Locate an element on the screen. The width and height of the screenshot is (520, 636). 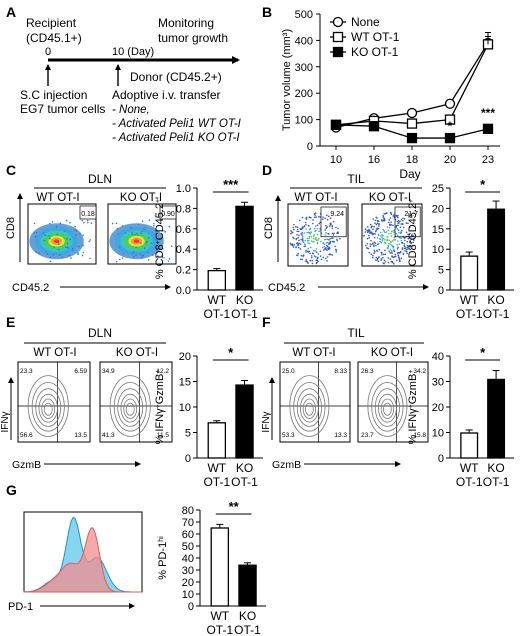
chart-e-x-label: KO is located at coordinates (244, 468).